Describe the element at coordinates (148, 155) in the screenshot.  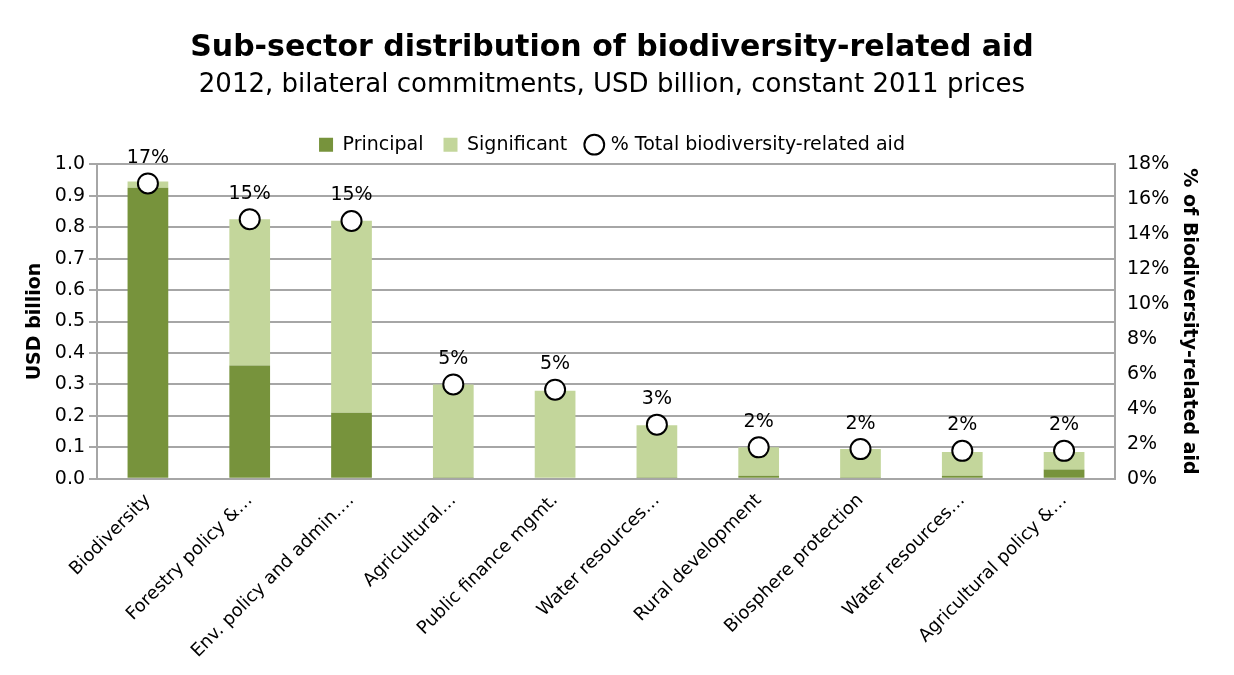
I see `data-label: 17%` at that location.